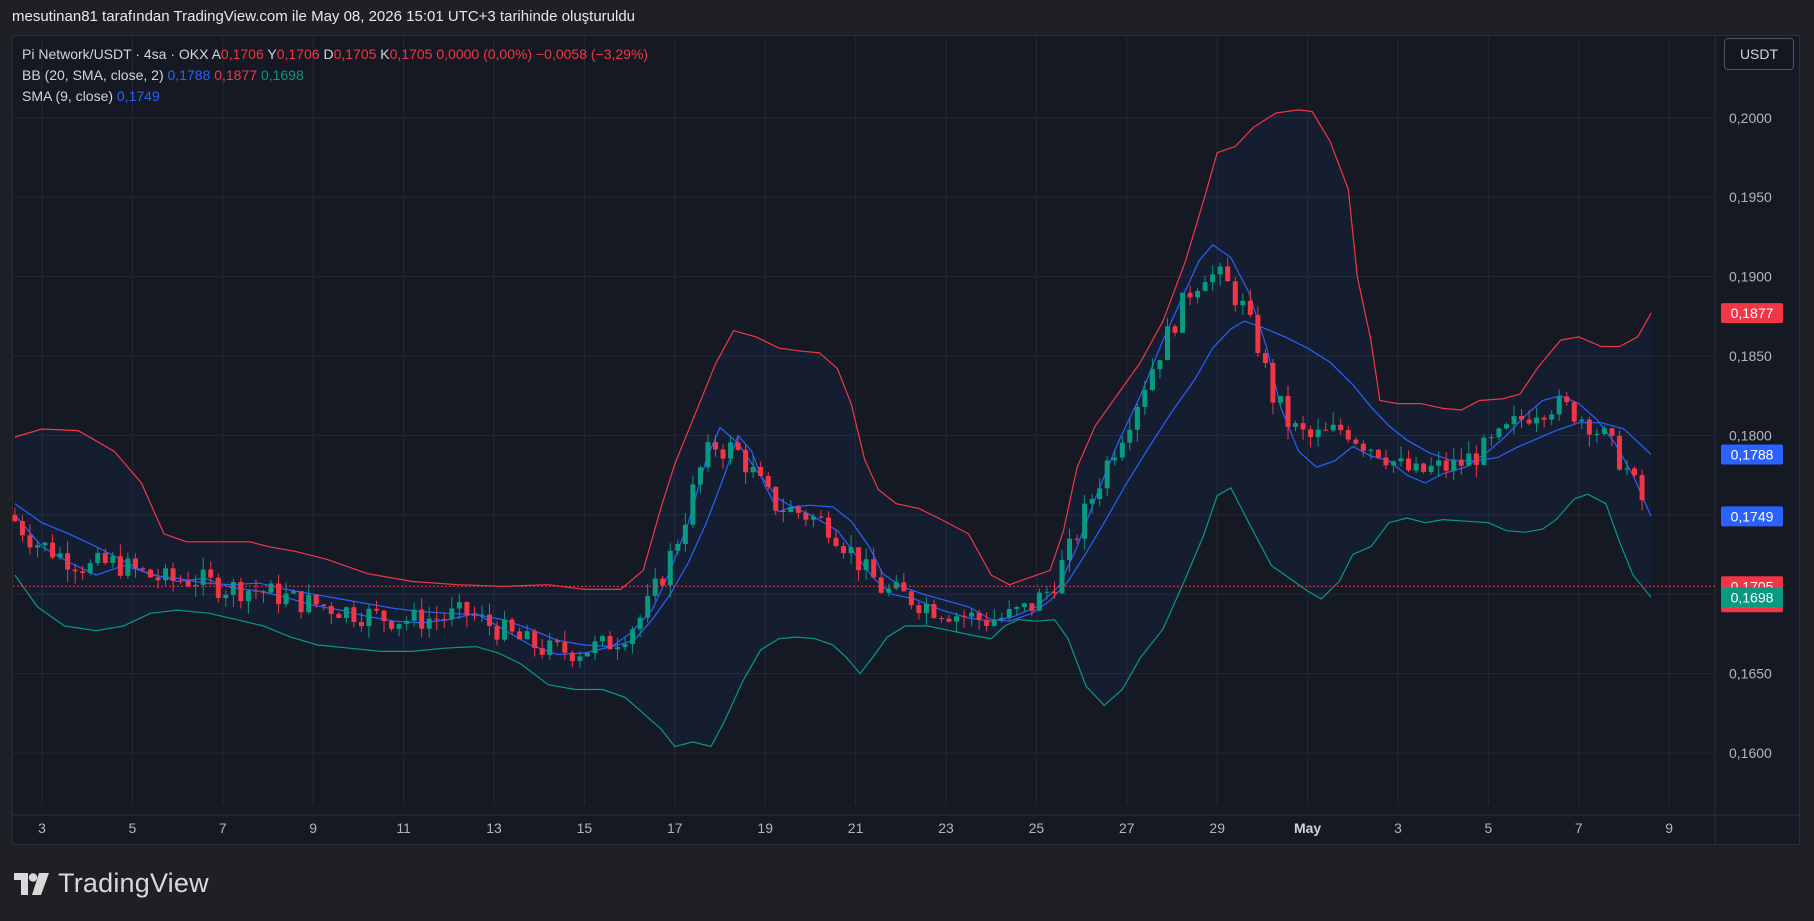 The height and width of the screenshot is (921, 1814). Describe the element at coordinates (675, 828) in the screenshot. I see `x-tick-label: 17` at that location.